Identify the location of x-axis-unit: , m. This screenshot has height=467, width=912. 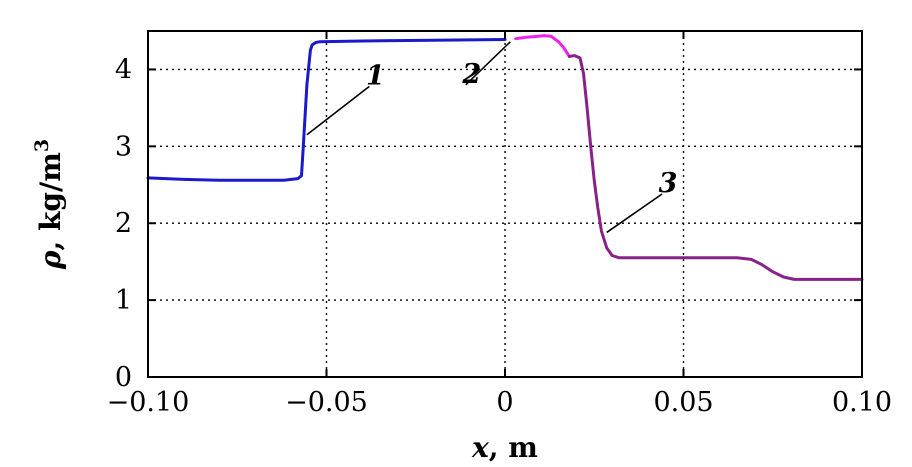
(513, 447).